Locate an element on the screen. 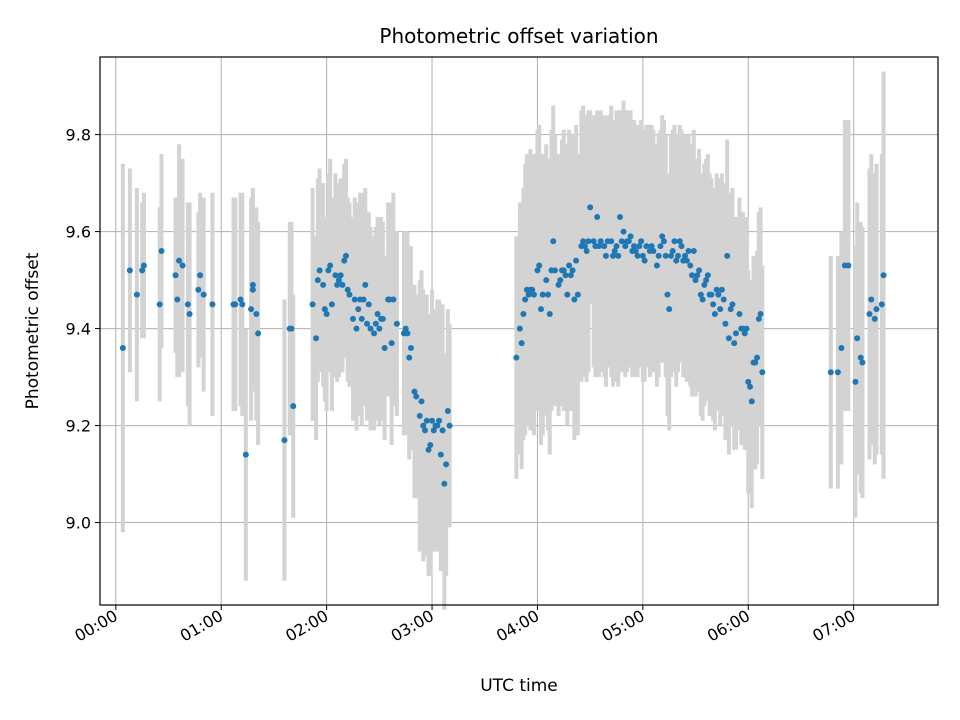 The height and width of the screenshot is (720, 960). y-tick-label: 9.4 is located at coordinates (78, 329).